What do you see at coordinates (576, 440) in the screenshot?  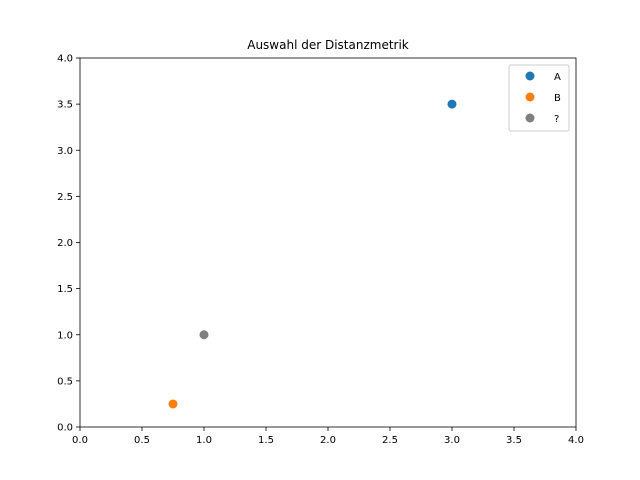 I see `x-tick-label: 4.0` at bounding box center [576, 440].